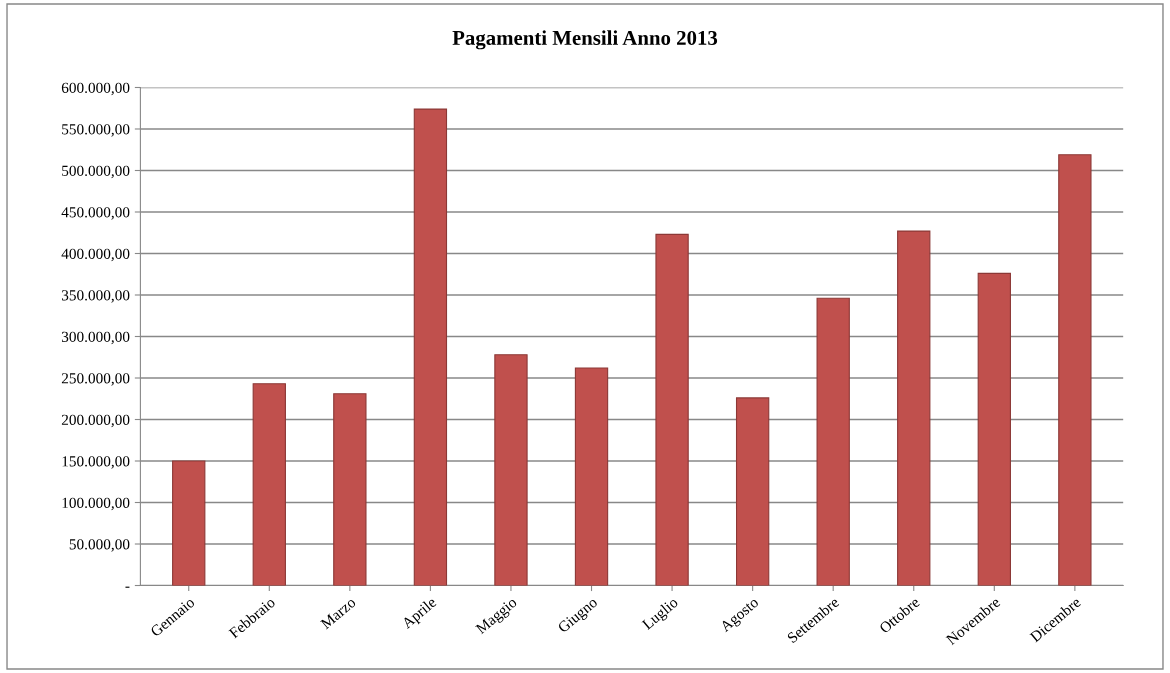 The width and height of the screenshot is (1170, 673). Describe the element at coordinates (96, 172) in the screenshot. I see `y-tick-label: 500.000,00` at that location.